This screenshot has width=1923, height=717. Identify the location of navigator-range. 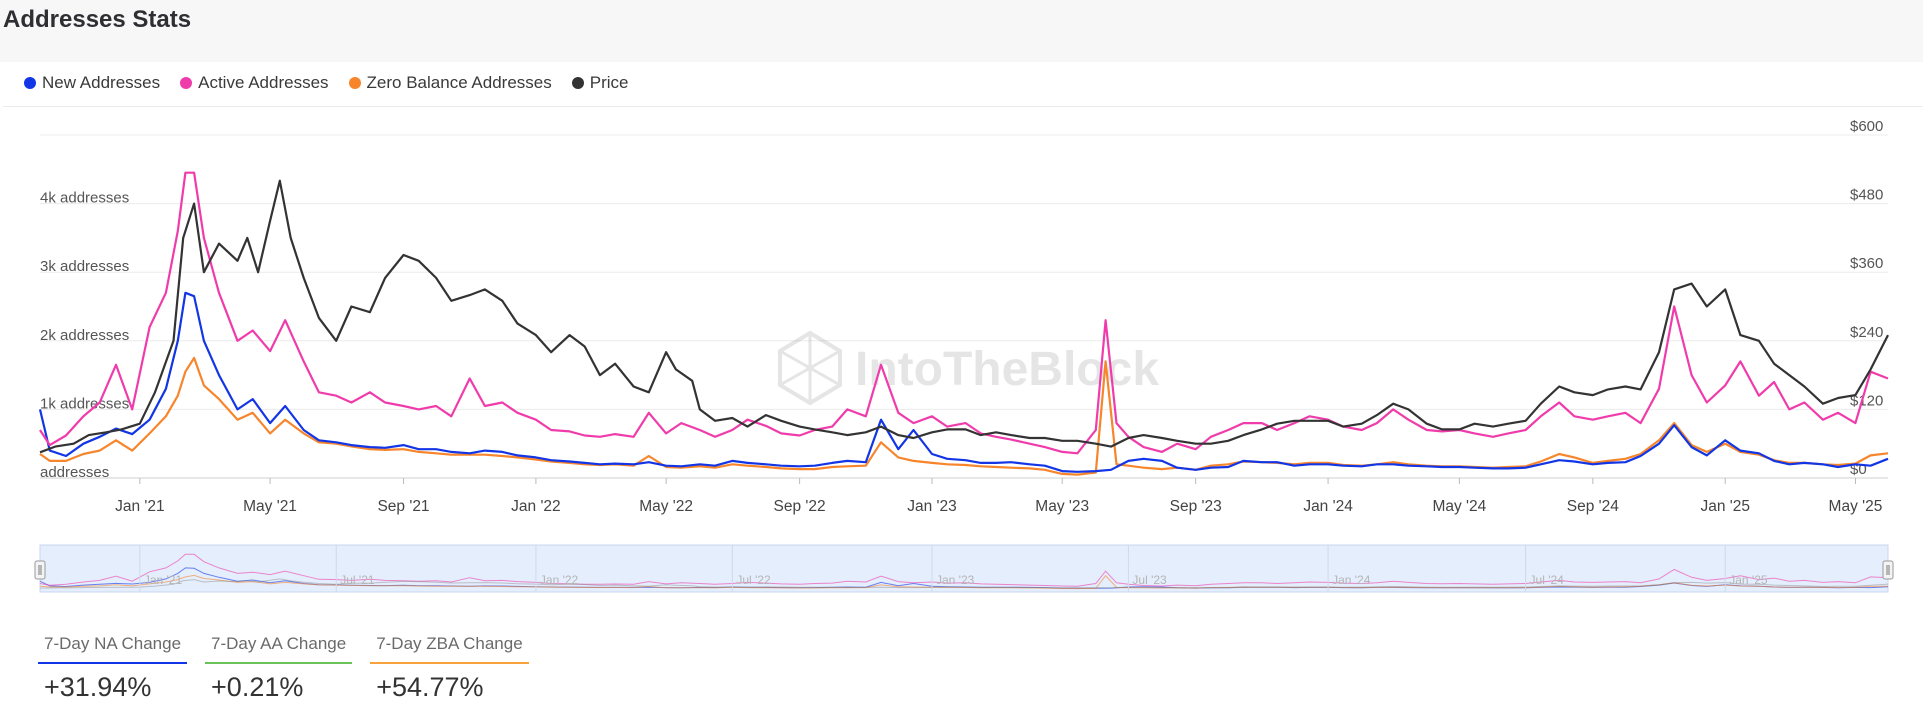
(964, 568).